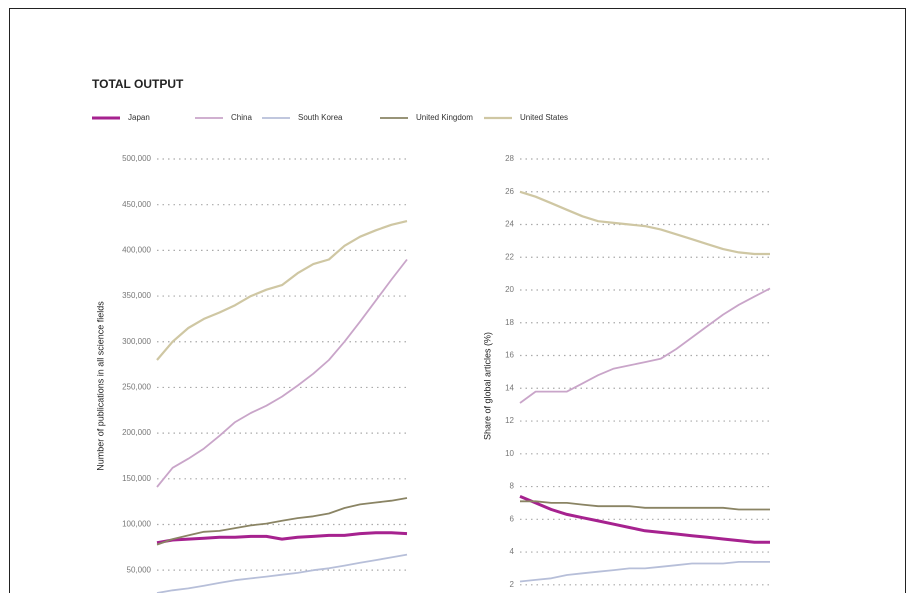 Image resolution: width=915 pixels, height=593 pixels. Describe the element at coordinates (139, 117) in the screenshot. I see `legend-label: Japan` at that location.